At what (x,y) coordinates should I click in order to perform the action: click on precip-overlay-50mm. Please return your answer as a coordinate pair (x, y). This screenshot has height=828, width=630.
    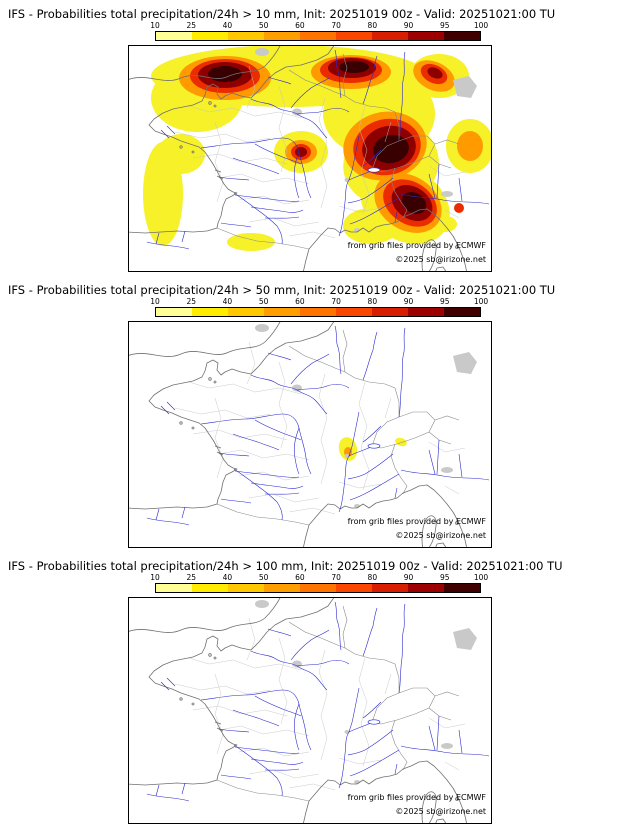
    Looking at the image, I should click on (372, 449).